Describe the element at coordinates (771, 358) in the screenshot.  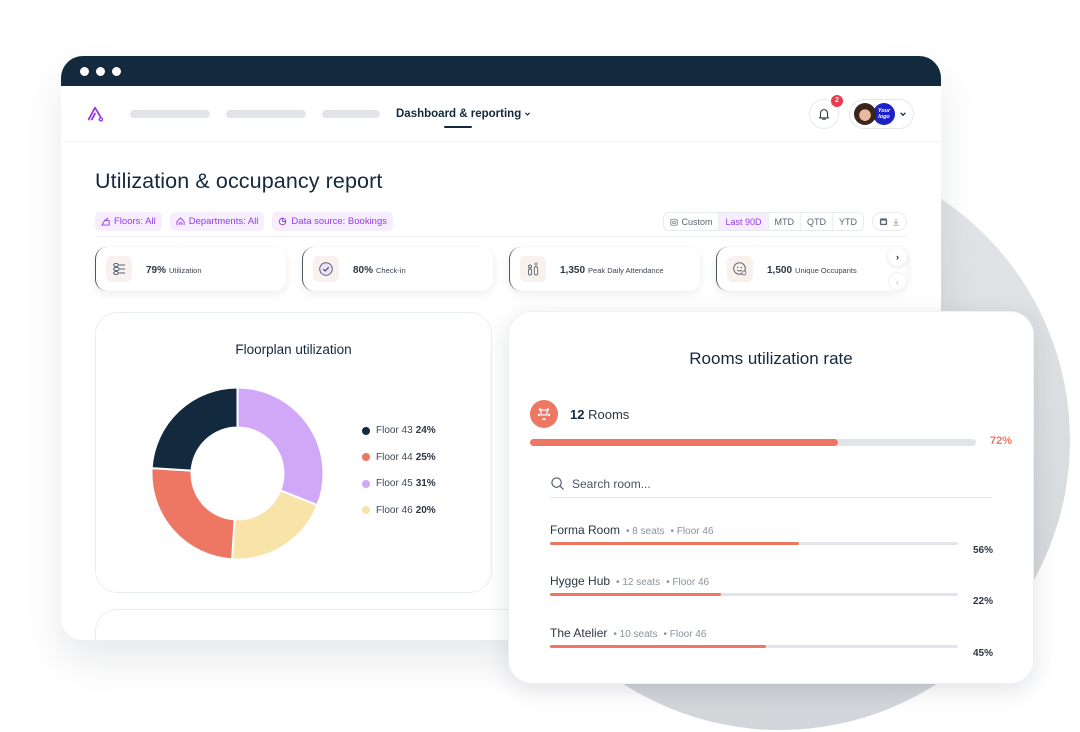
I see `card-title: Rooms utilization rate` at that location.